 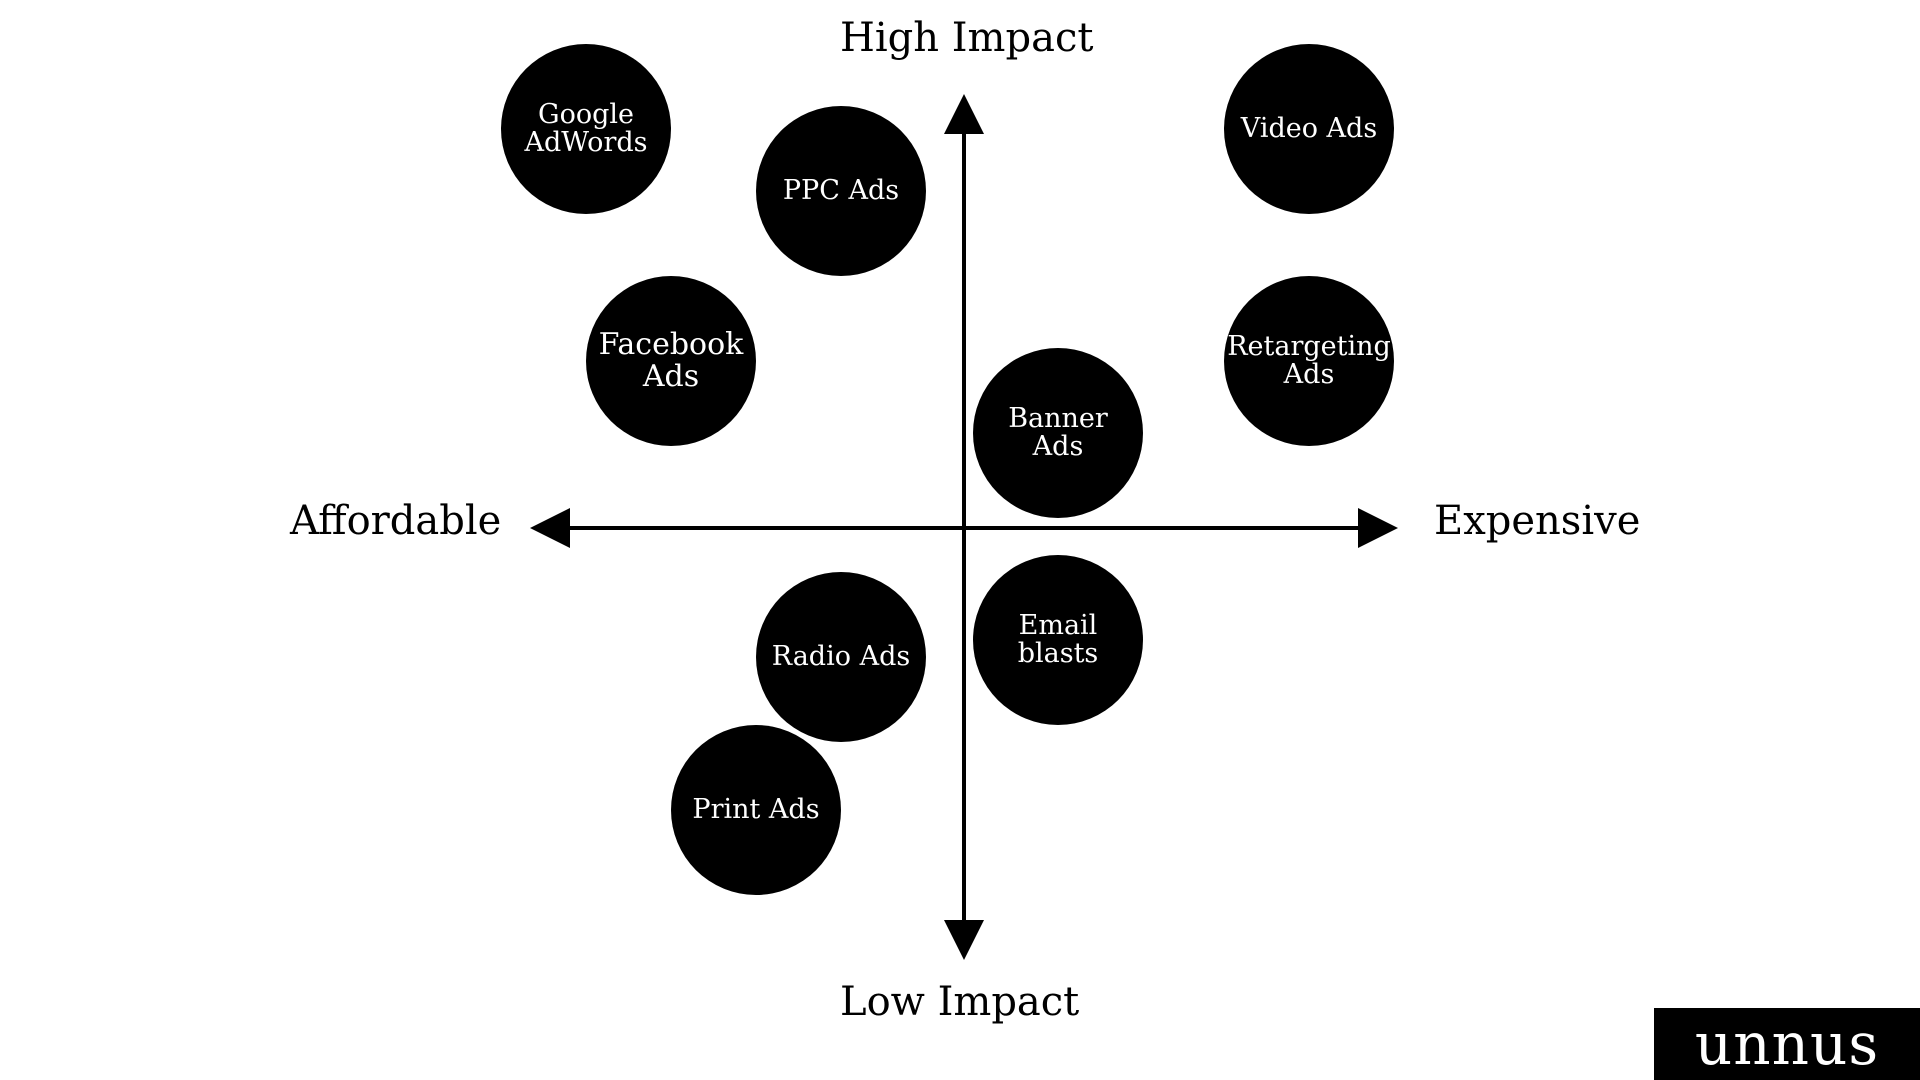 I want to click on bubble-retargeting-ads: Retargeting Ads, so click(x=1309, y=361).